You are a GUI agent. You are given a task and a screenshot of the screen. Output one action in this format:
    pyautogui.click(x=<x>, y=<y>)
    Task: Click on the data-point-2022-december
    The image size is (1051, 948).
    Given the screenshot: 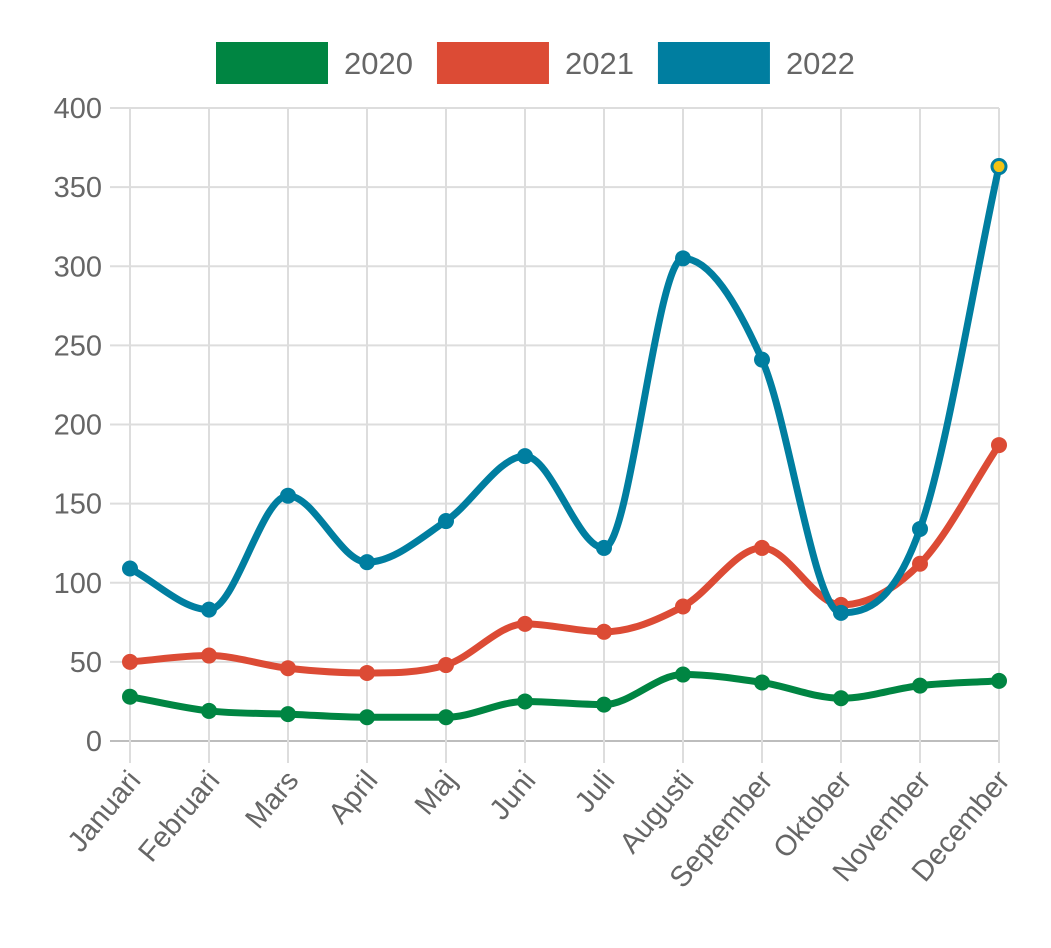 What is the action you would take?
    pyautogui.click(x=999, y=167)
    